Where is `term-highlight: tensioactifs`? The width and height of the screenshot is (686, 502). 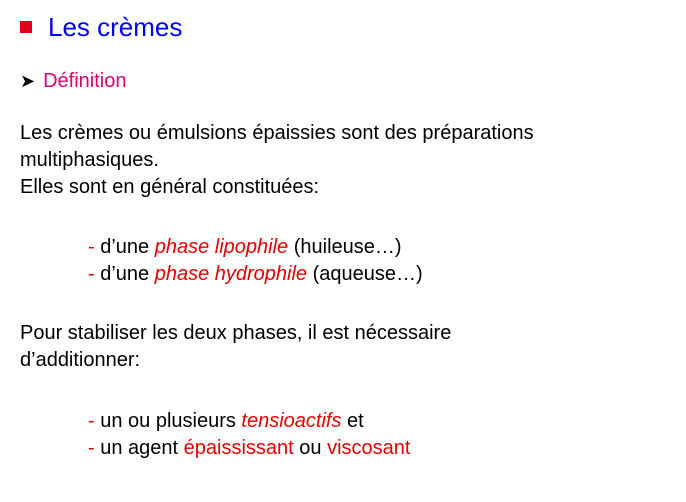
term-highlight: tensioactifs is located at coordinates (291, 421).